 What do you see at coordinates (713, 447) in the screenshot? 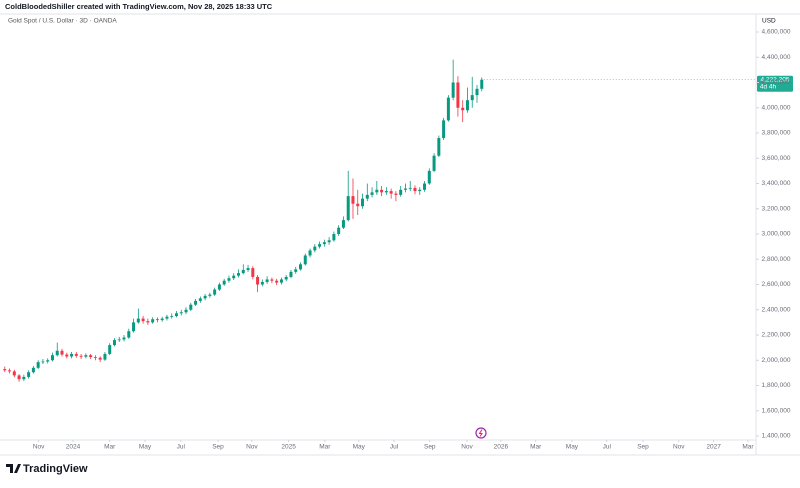
I see `x-tick-label: 2027` at bounding box center [713, 447].